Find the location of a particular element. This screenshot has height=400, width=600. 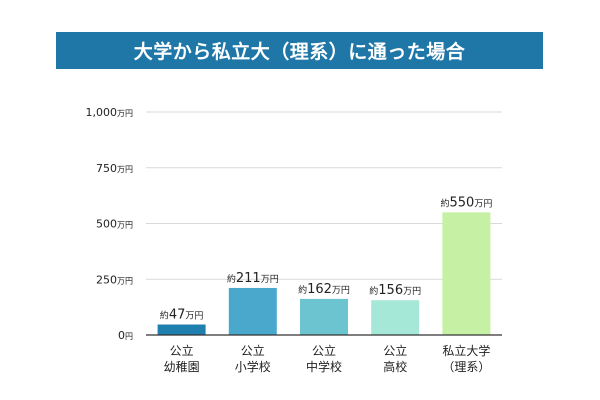

y-tick-label: 1,000万円 is located at coordinates (110, 112).